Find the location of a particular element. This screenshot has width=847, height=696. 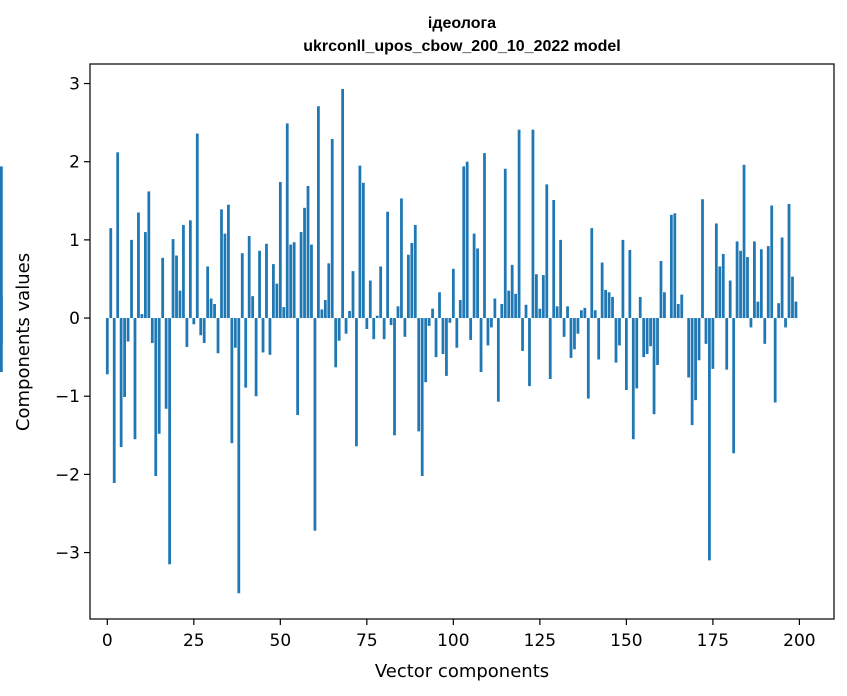

x-axis-ticks: 0 25 50 75 100 125 150 175 200 is located at coordinates (459, 635).